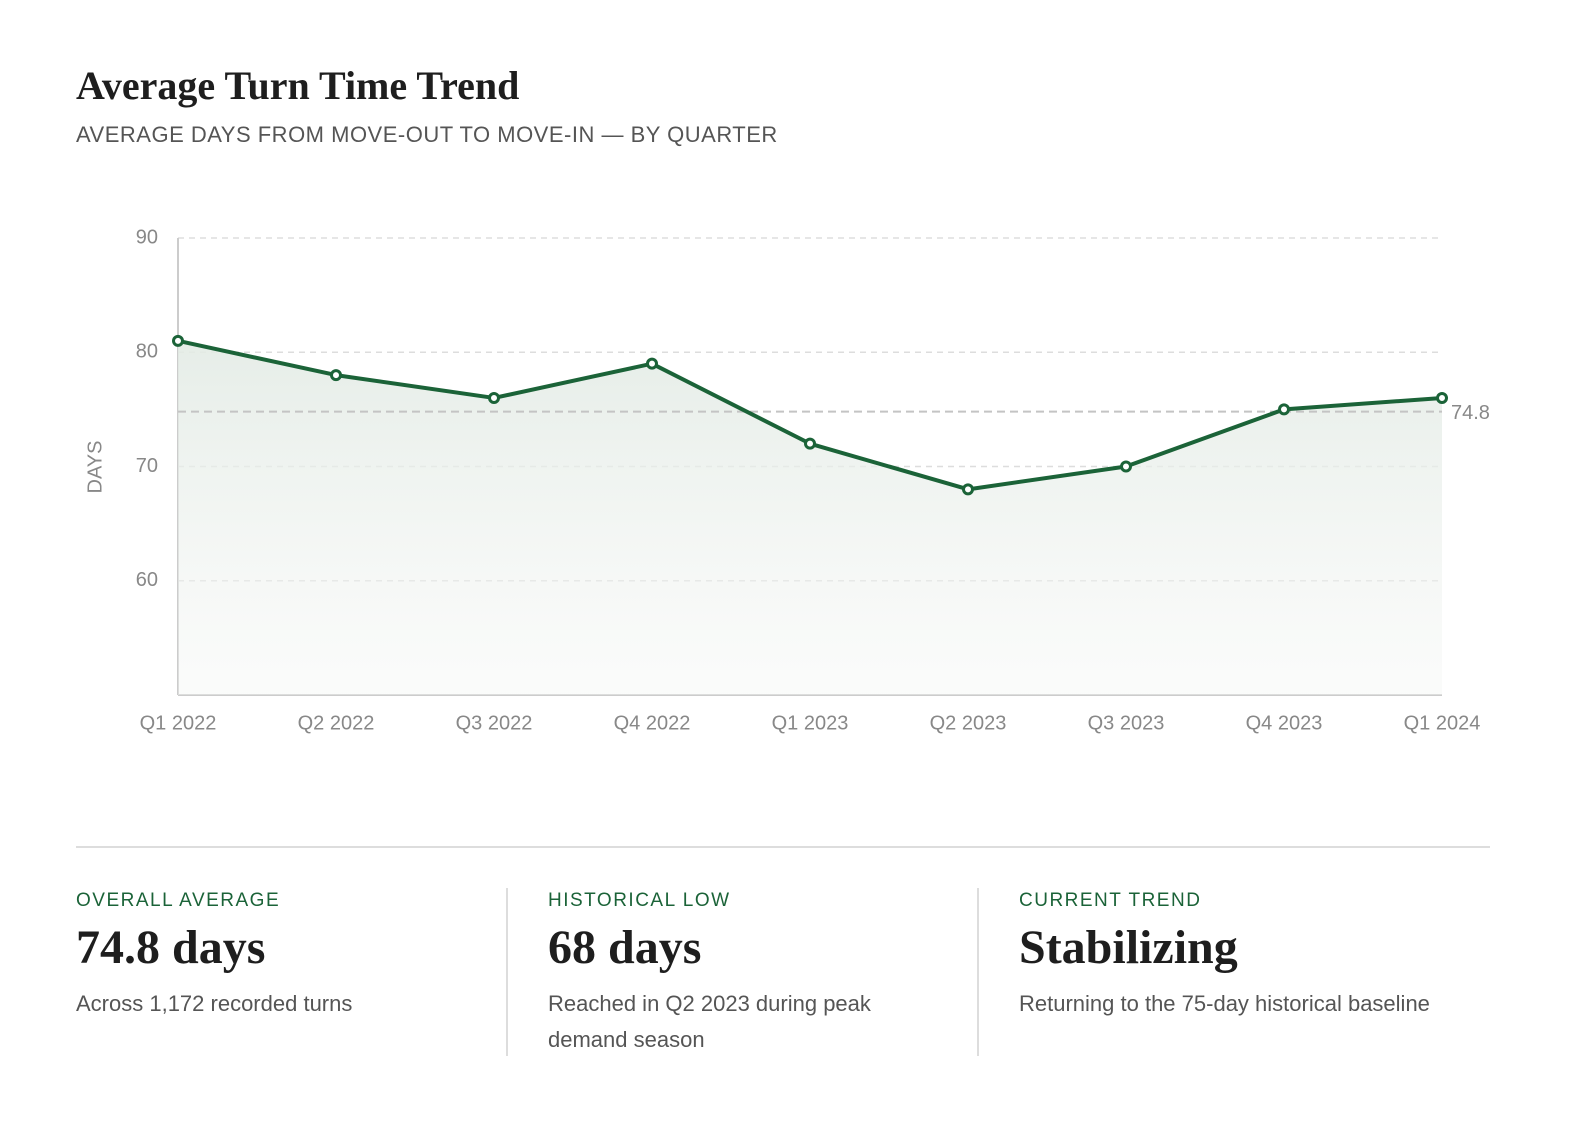  I want to click on stat-label: OVERALL AVERAGE, so click(178, 900).